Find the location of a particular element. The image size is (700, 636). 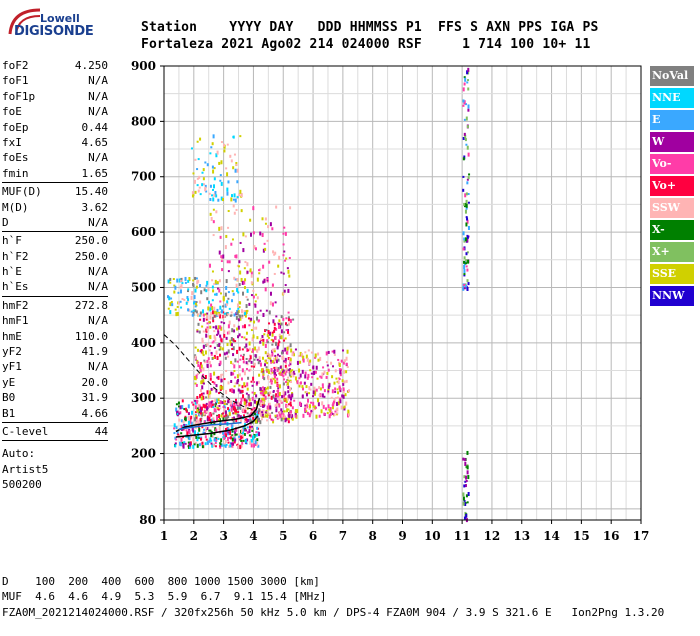

x-tick-label: 8 is located at coordinates (373, 536).